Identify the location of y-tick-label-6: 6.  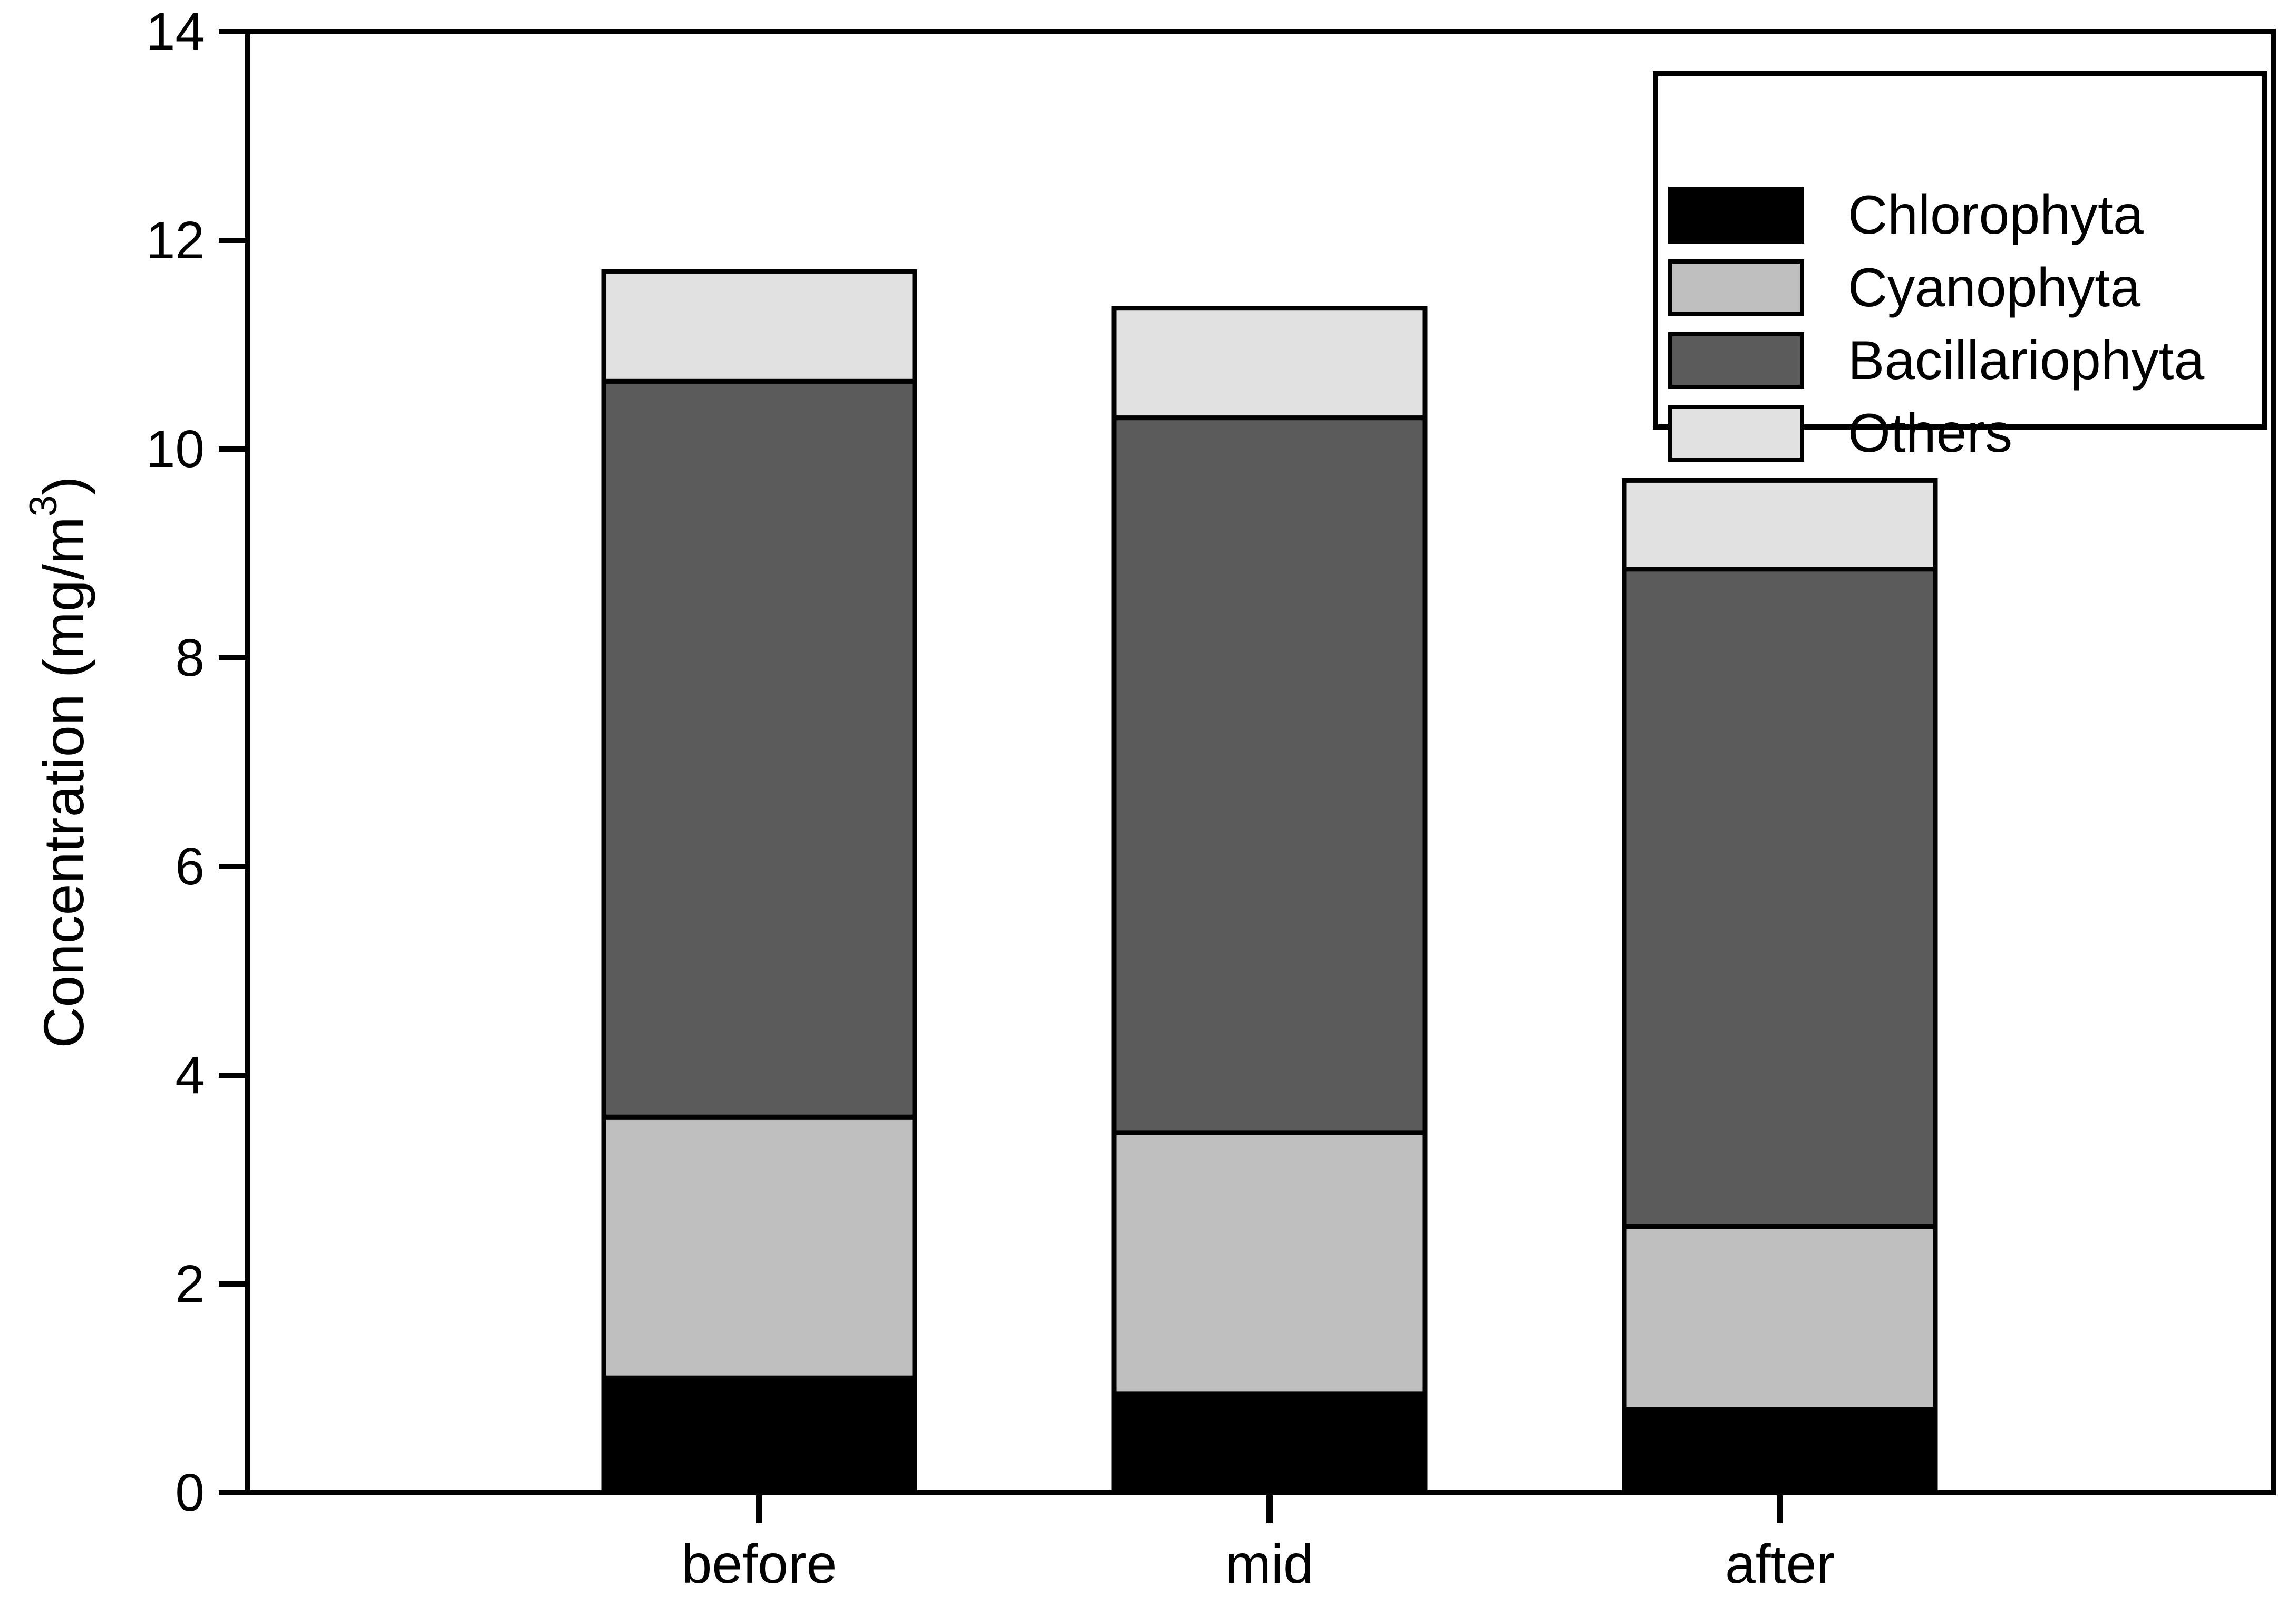
(190, 866).